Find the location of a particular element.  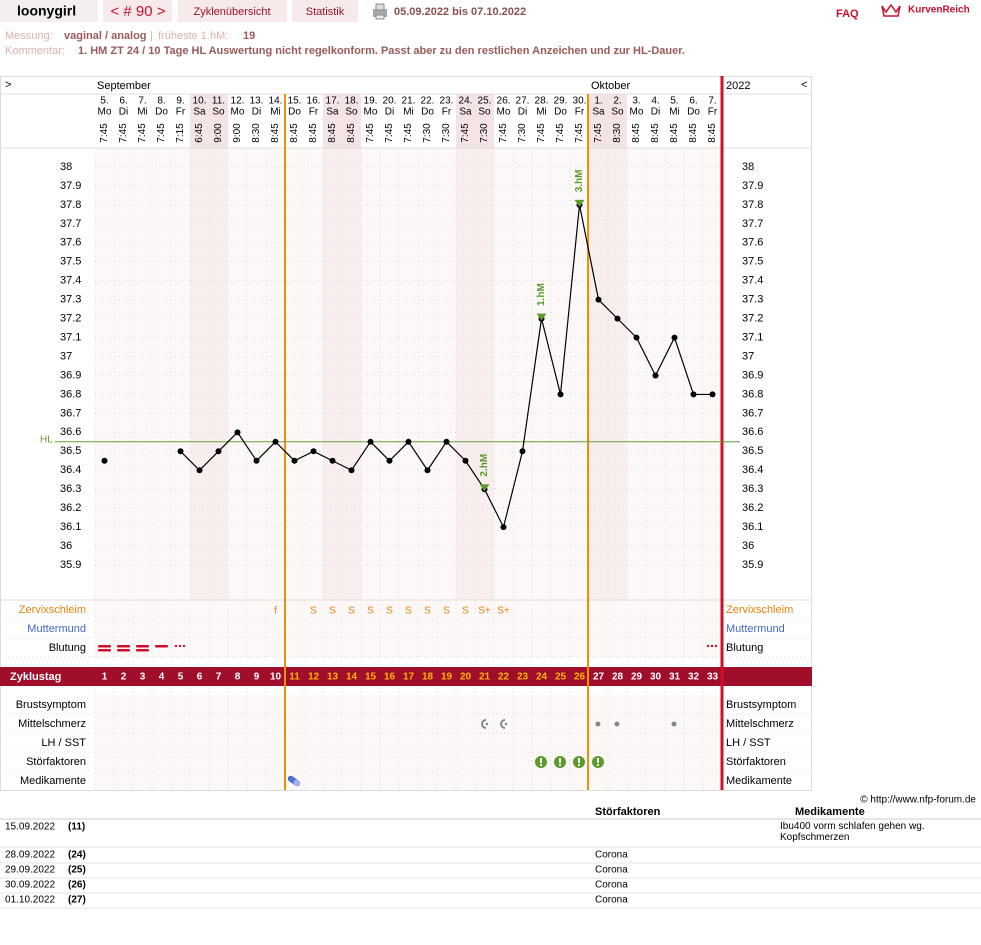

row-label: LH / SST is located at coordinates (63, 743).